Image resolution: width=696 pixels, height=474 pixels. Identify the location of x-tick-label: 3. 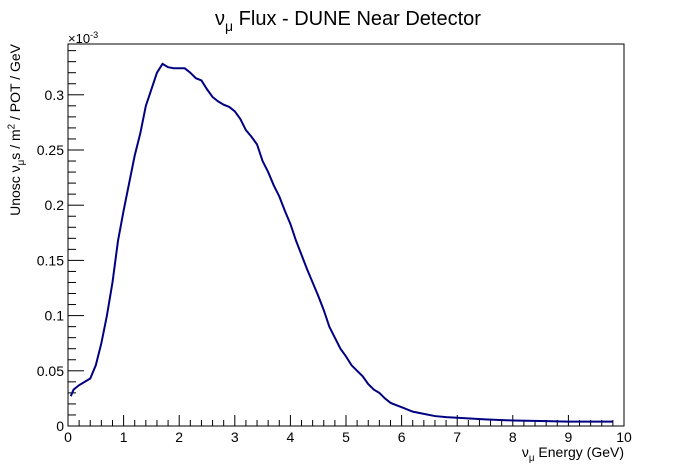
(235, 437).